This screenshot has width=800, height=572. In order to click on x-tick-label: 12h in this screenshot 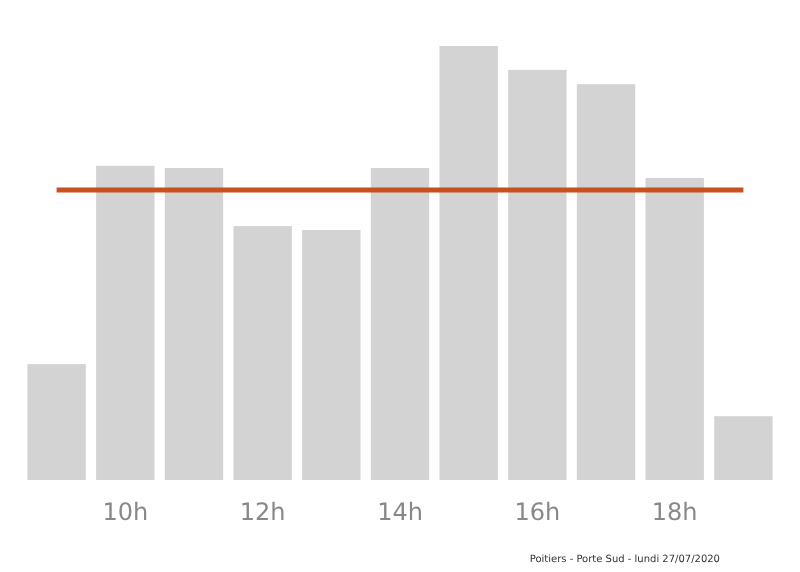, I will do `click(262, 512)`.